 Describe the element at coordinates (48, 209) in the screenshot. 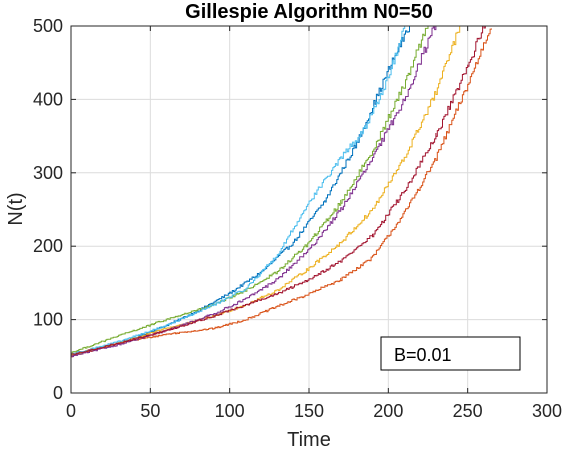

I see `y-tick-labels: 0 100 200 300 400 500` at that location.